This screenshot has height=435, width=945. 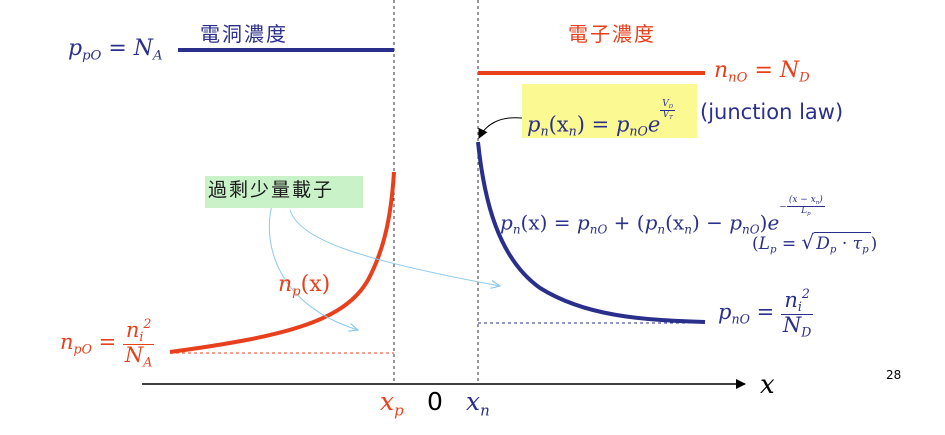 What do you see at coordinates (115, 50) in the screenshot?
I see `ppo-label: ppO = NA` at bounding box center [115, 50].